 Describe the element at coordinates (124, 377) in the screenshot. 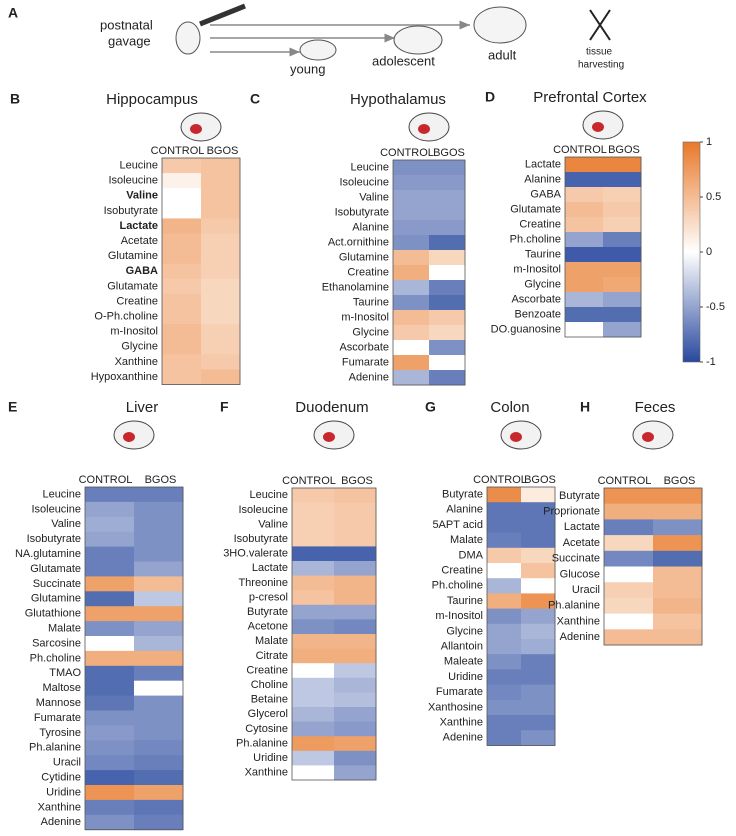

I see `row-label: Hypoxanthine` at that location.